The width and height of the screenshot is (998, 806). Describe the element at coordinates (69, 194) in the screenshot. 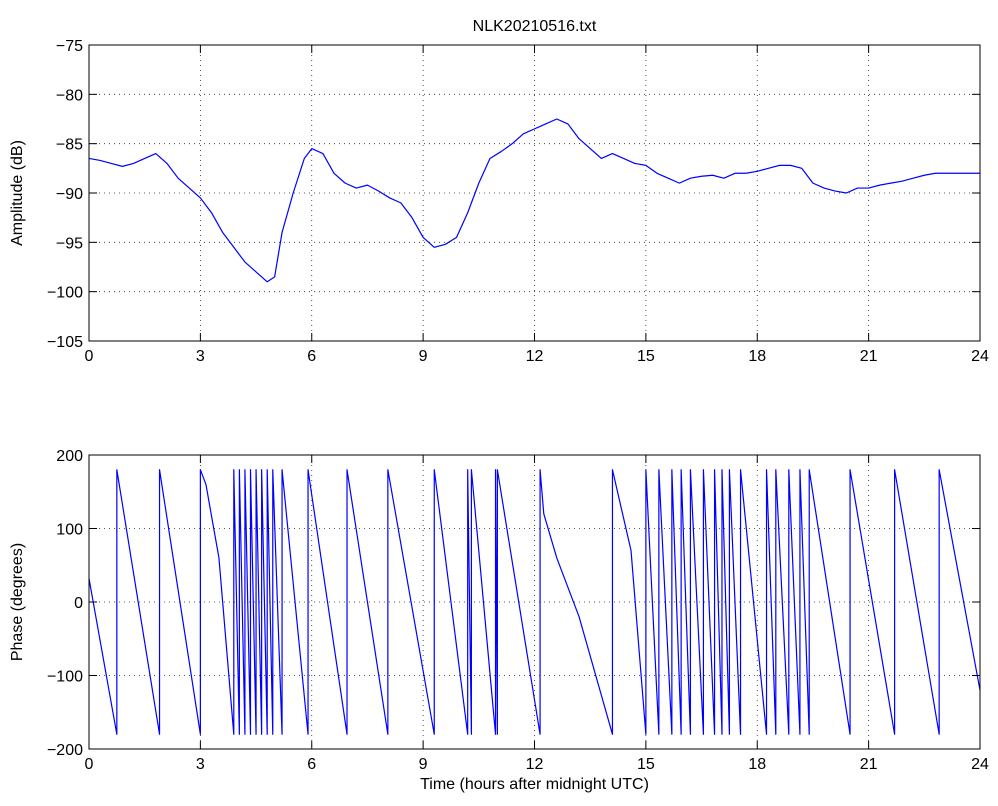

I see `y-tick-label: −90` at that location.